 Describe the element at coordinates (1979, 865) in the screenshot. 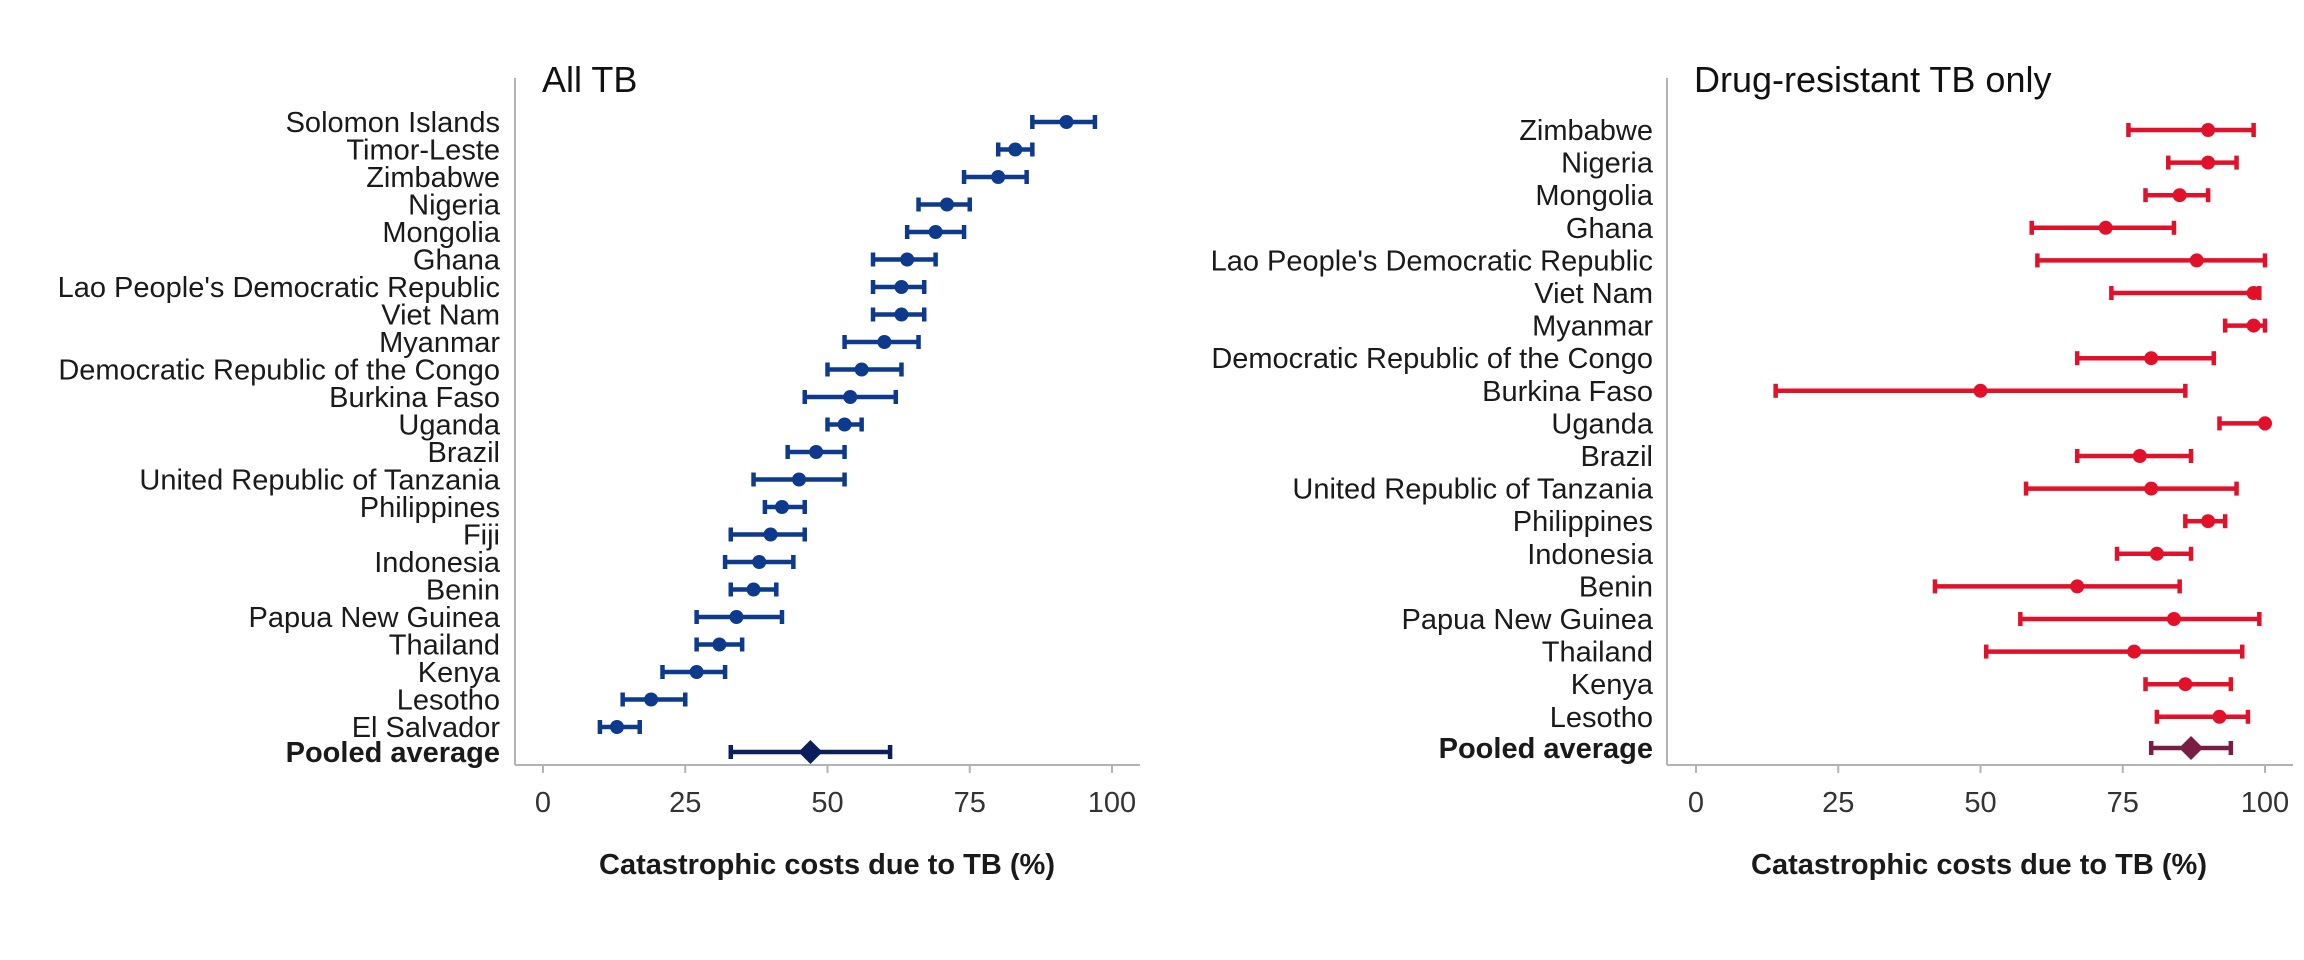

I see `x-axis-title-drug-resistant-tb: Catastrophic costs due to TB (%)` at that location.